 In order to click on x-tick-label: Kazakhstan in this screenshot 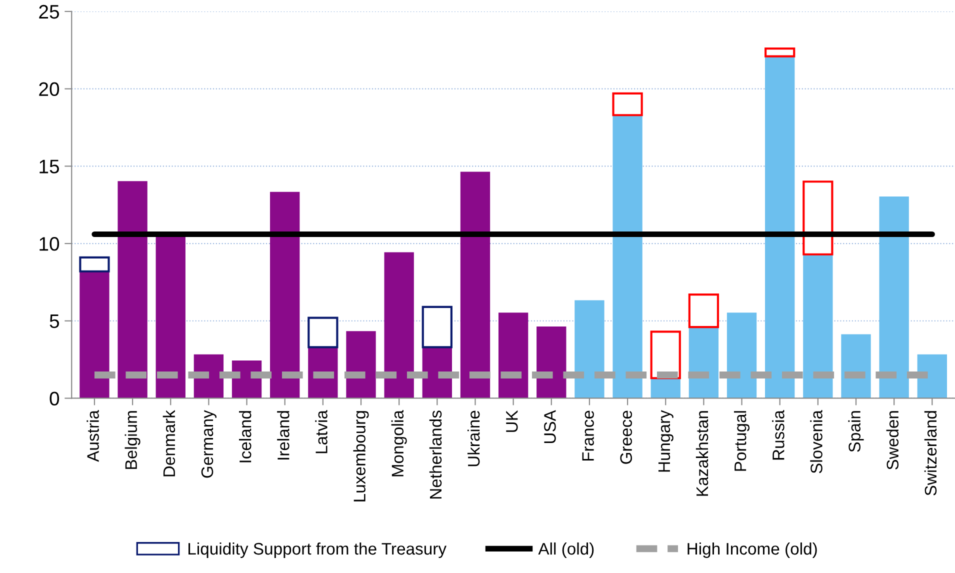, I will do `click(702, 453)`.